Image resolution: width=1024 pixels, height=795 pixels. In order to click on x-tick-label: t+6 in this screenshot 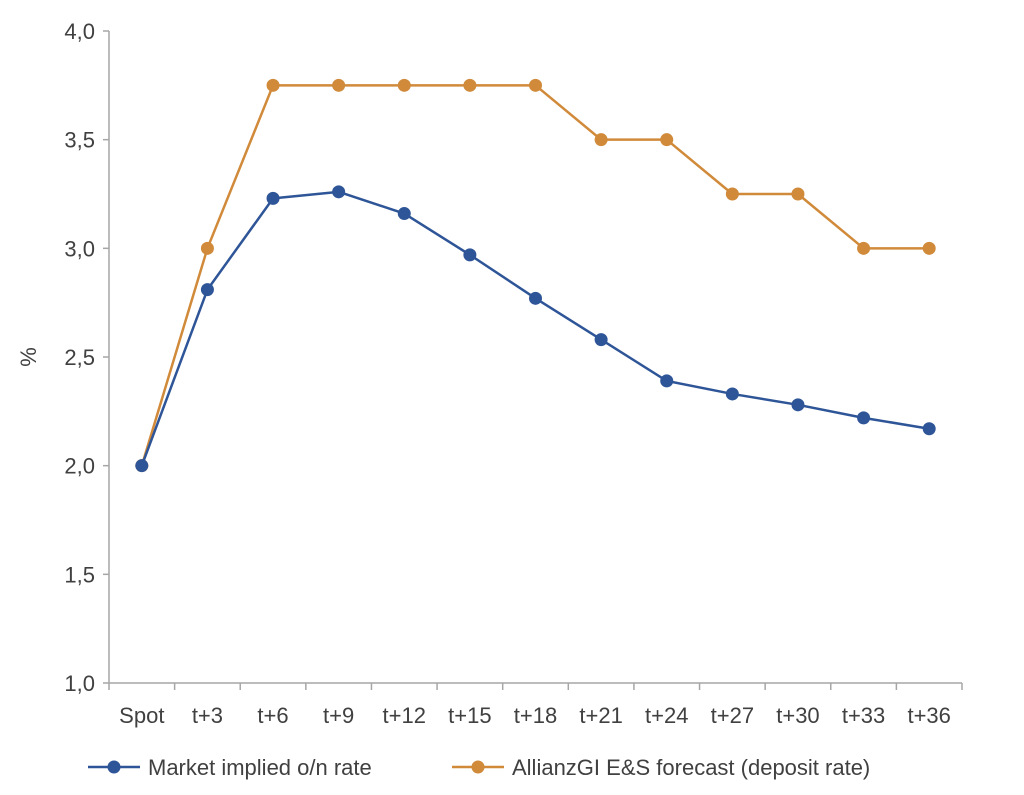, I will do `click(272, 715)`.